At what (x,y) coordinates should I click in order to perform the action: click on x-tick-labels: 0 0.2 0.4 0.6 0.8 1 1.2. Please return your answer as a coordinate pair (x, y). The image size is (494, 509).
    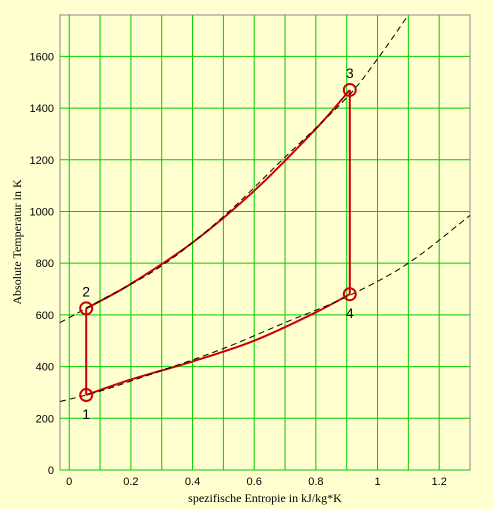
    Looking at the image, I should click on (256, 482).